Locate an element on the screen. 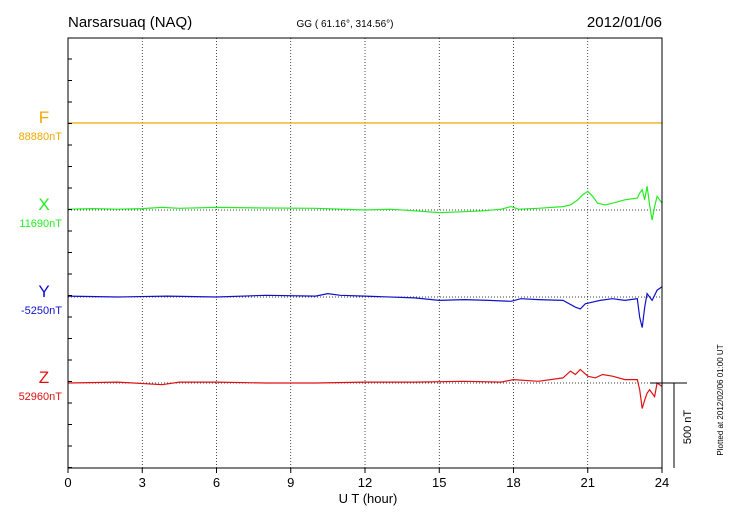 Image resolution: width=730 pixels, height=520 pixels. series-Y-line is located at coordinates (365, 307).